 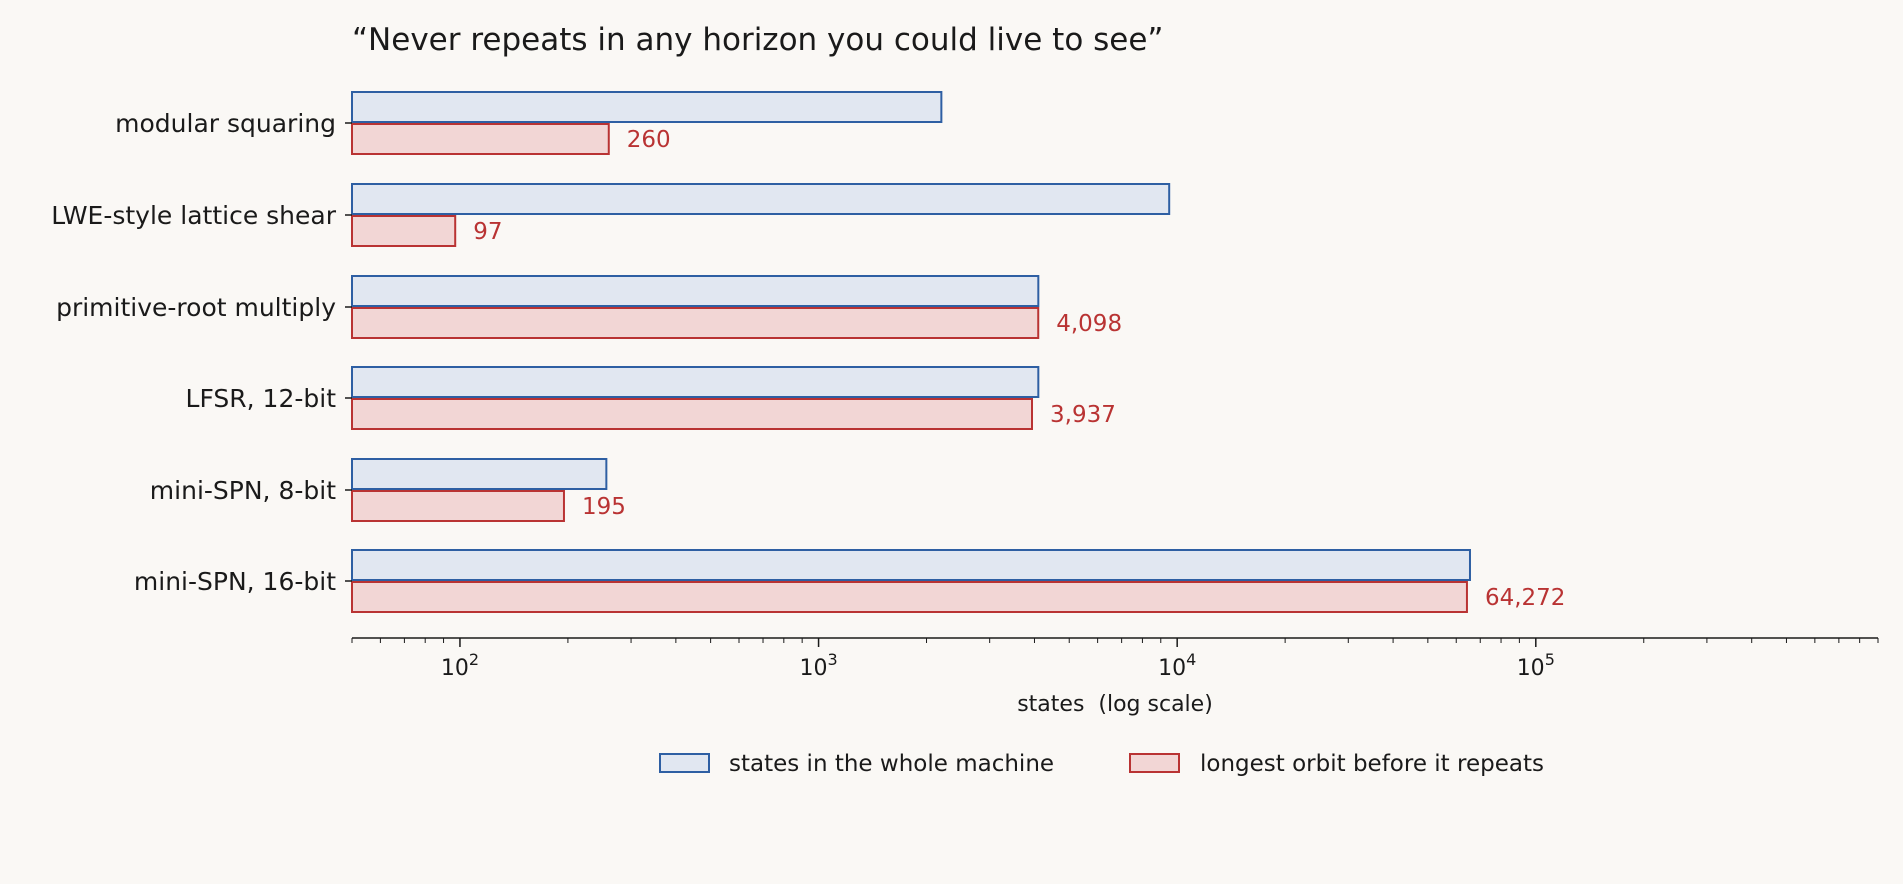 What do you see at coordinates (235, 581) in the screenshot?
I see `category-label-mini-spn-16-bit: mini-SPN, 16-bit` at bounding box center [235, 581].